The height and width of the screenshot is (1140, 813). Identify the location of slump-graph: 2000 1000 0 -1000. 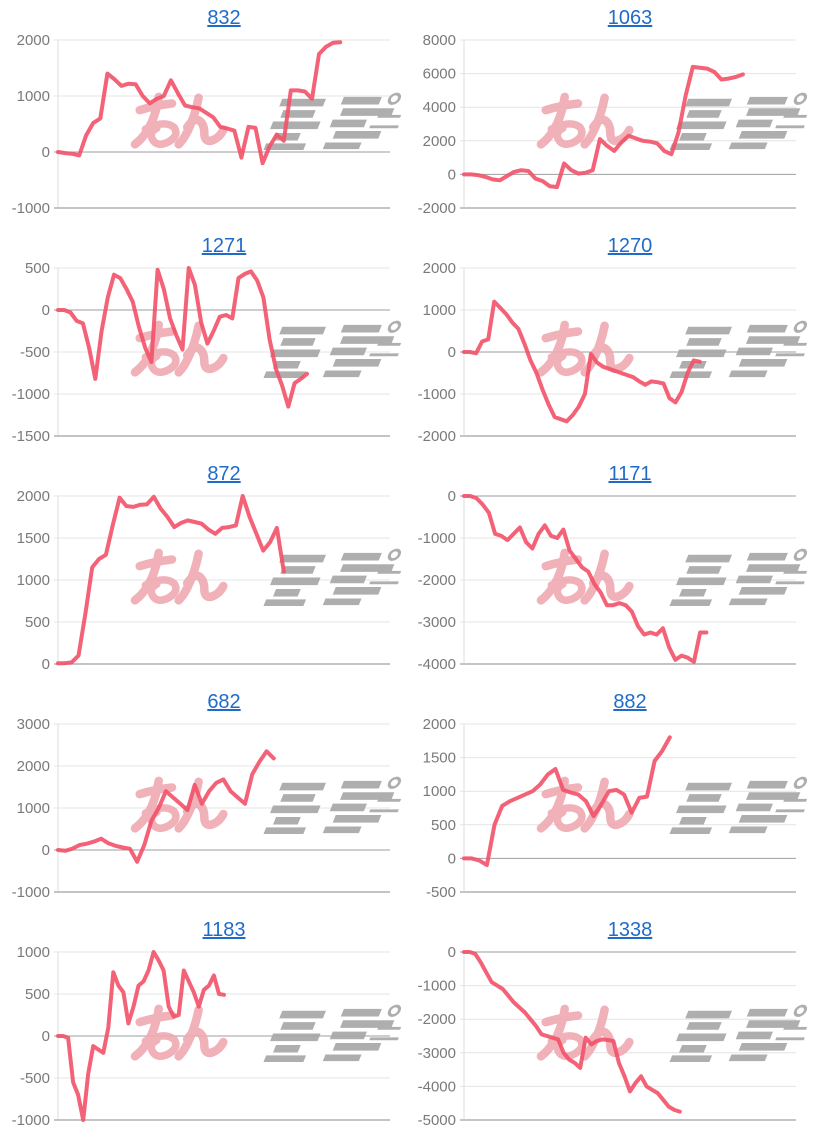
(209, 124).